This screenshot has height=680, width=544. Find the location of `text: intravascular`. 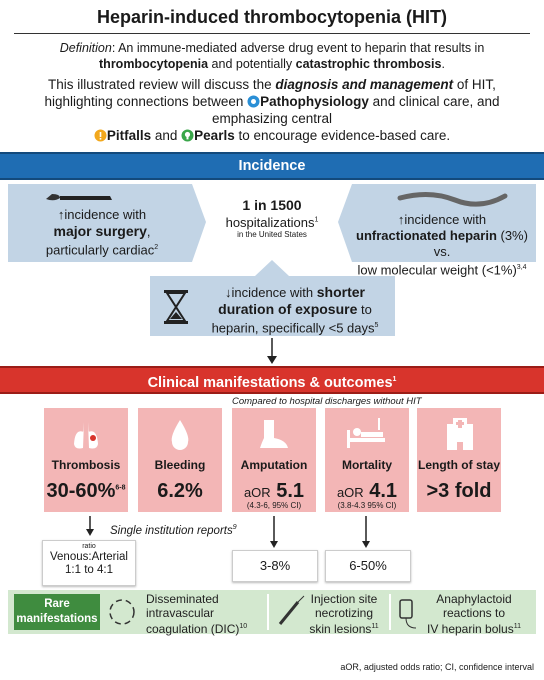

text: intravascular is located at coordinates (180, 613).